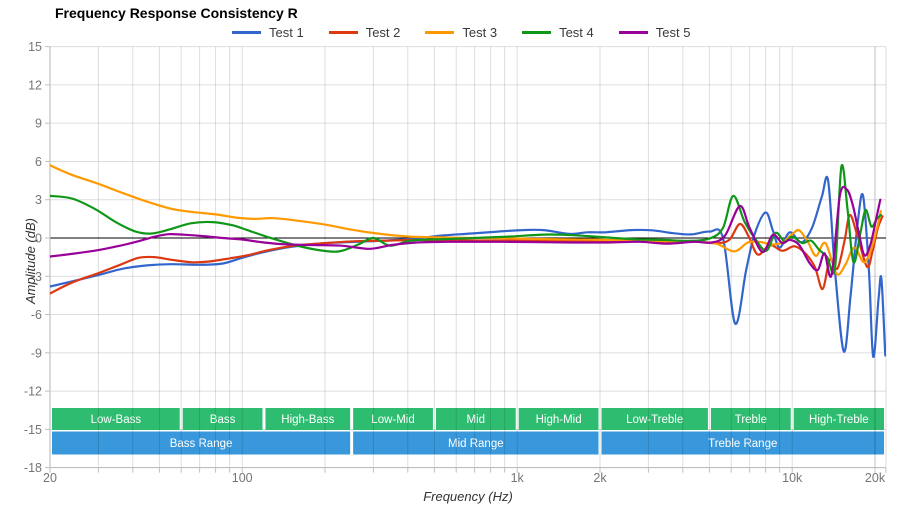  Describe the element at coordinates (576, 32) in the screenshot. I see `legend-label: Test 4` at that location.